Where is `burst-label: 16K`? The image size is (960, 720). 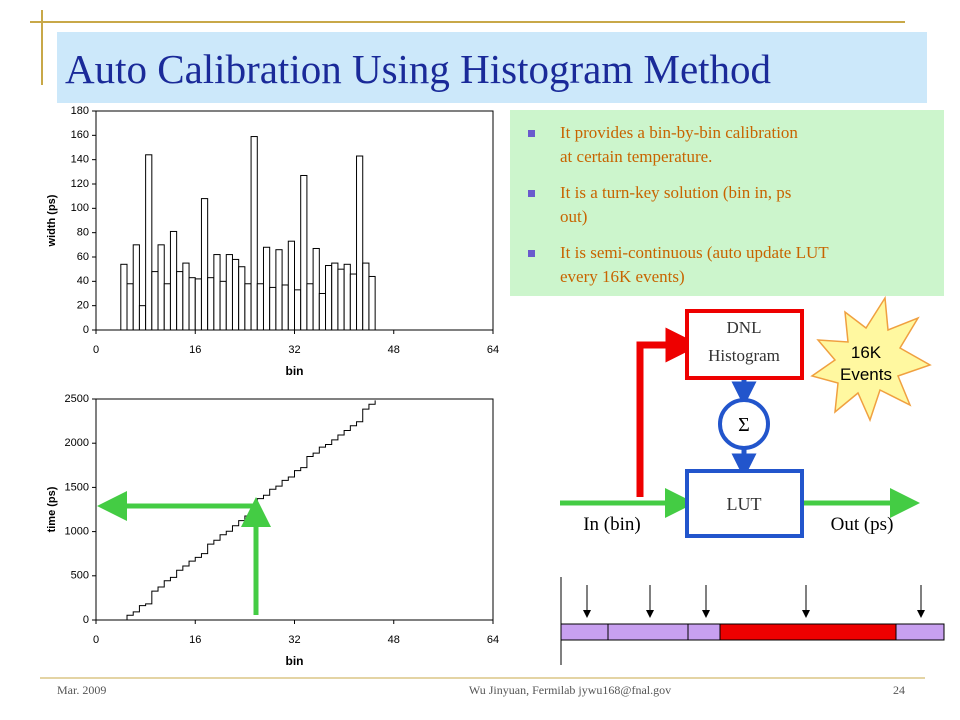
burst-label: 16K is located at coordinates (866, 352).